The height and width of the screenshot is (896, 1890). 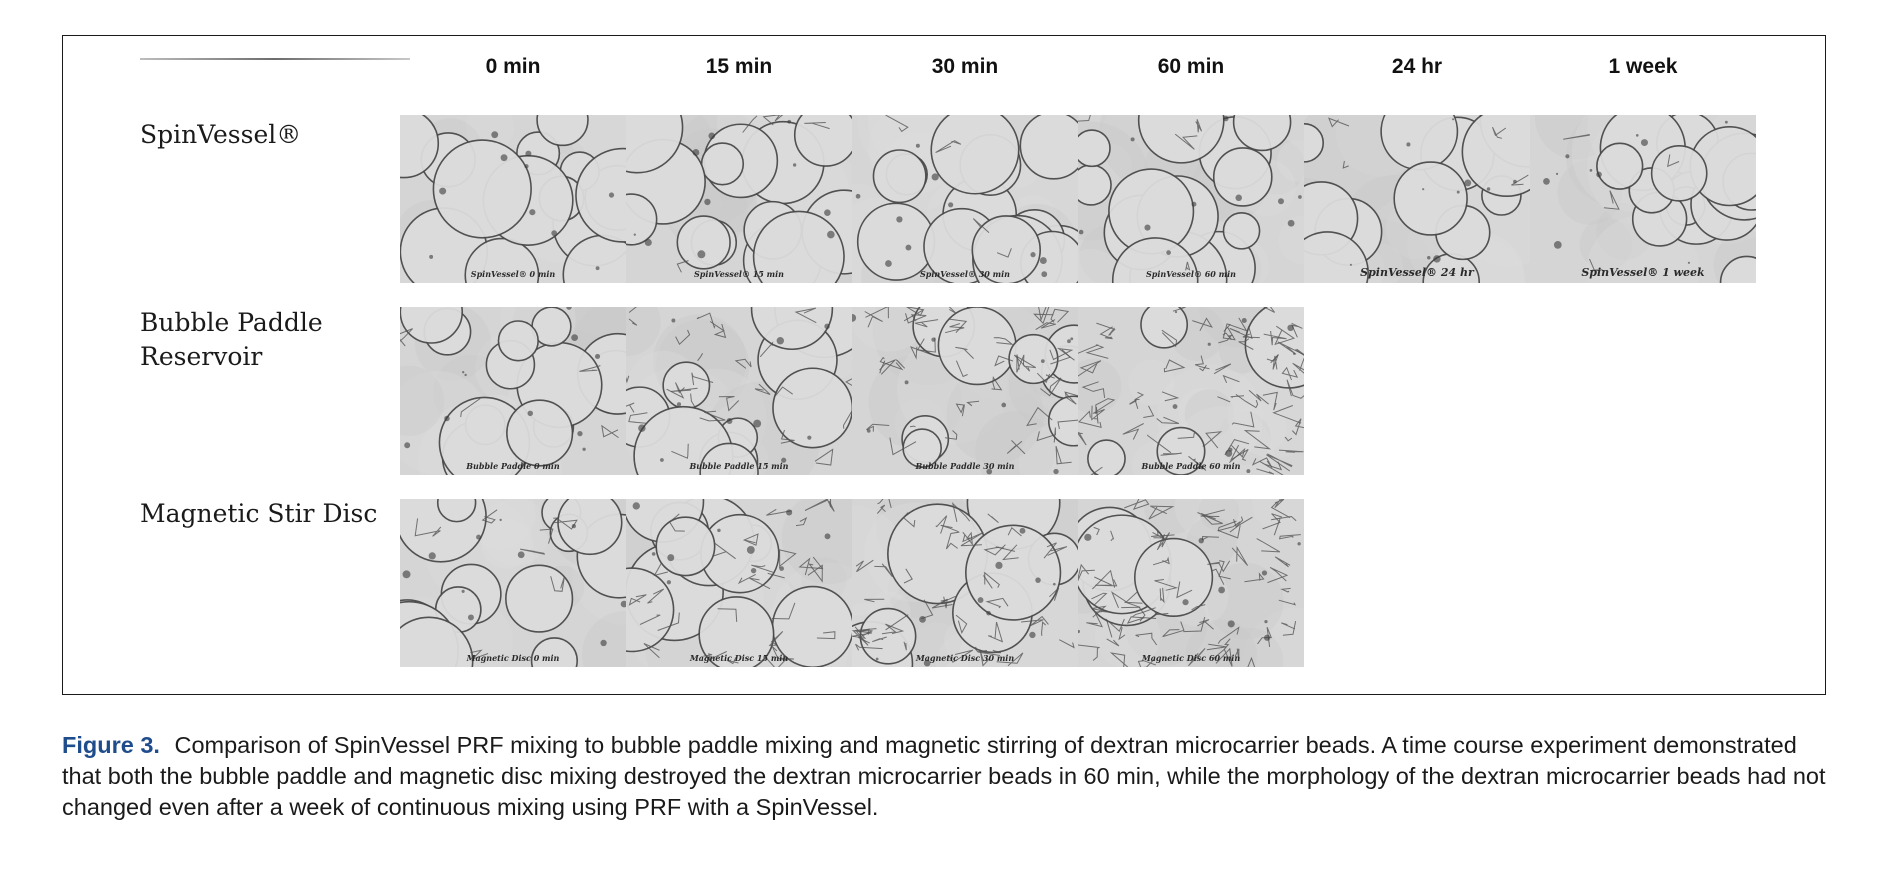 I want to click on micrograph-panel: SpinVessel® 1 week, so click(x=1643, y=199).